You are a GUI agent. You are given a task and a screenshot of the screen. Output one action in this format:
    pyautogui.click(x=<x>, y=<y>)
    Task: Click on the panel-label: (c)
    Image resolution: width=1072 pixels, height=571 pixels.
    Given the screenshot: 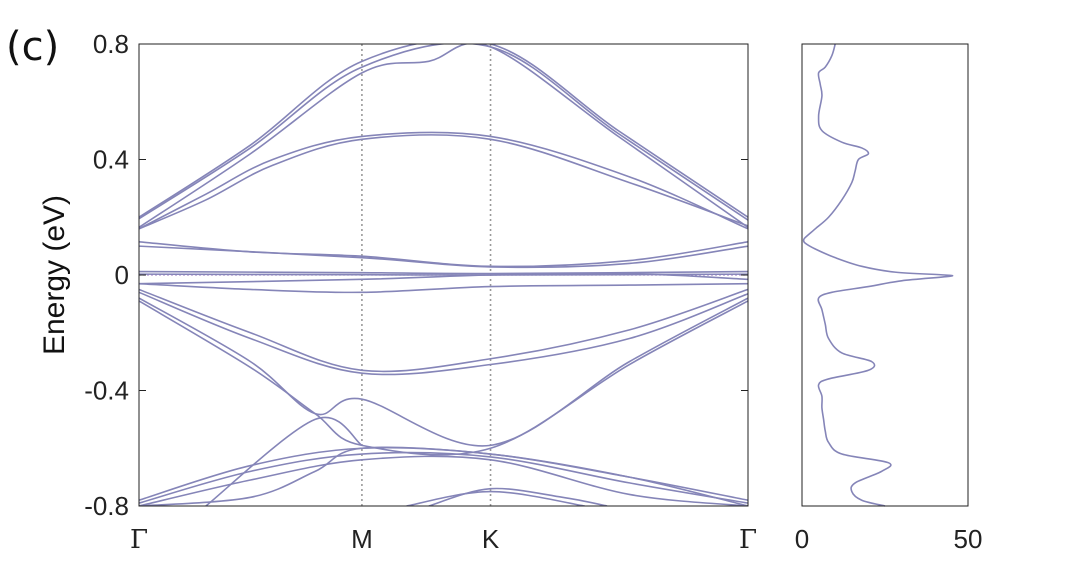 What is the action you would take?
    pyautogui.click(x=33, y=47)
    